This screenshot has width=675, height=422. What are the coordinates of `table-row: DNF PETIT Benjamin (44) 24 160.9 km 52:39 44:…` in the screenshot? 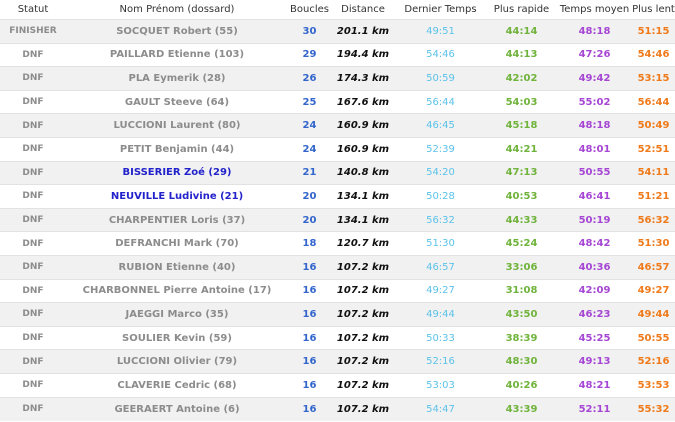 It's located at (337, 149).